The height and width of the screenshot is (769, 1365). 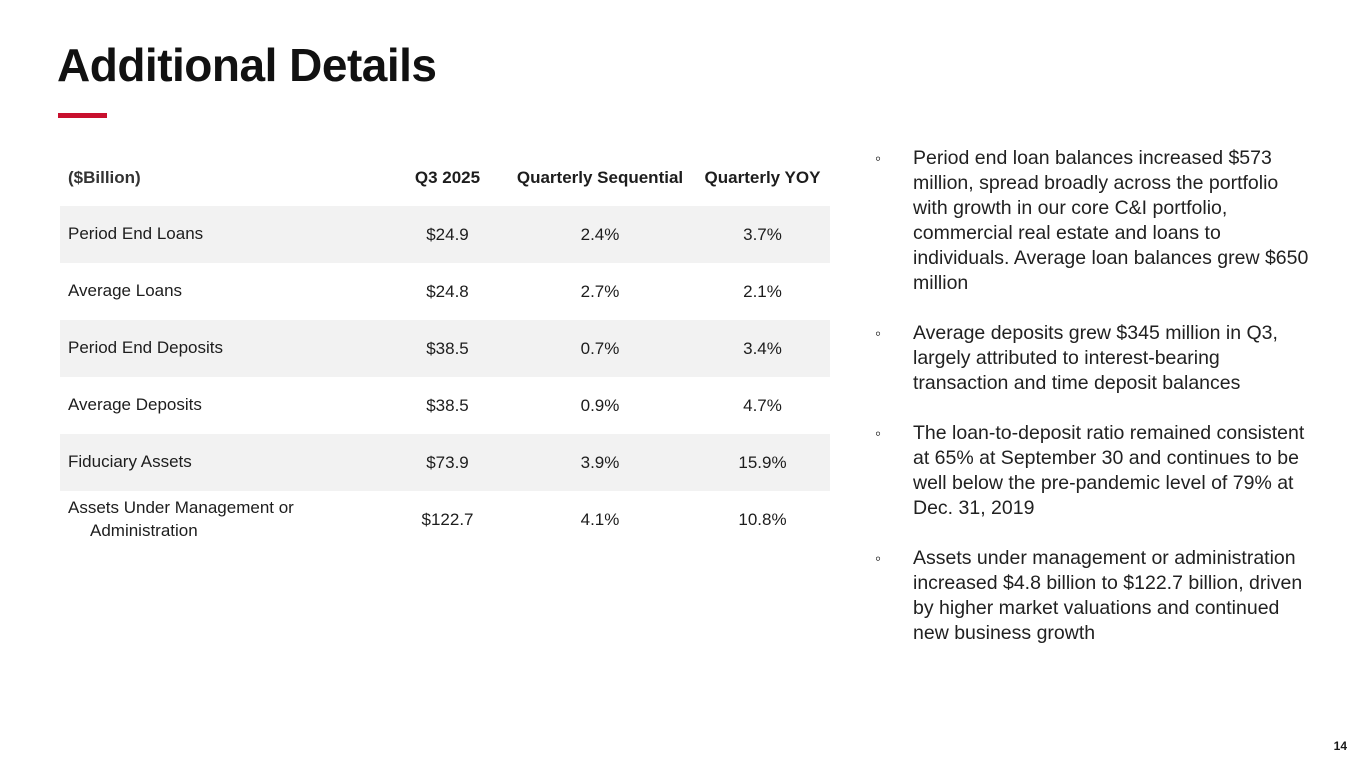 What do you see at coordinates (762, 348) in the screenshot?
I see `row-yoy-value: 3.4%` at bounding box center [762, 348].